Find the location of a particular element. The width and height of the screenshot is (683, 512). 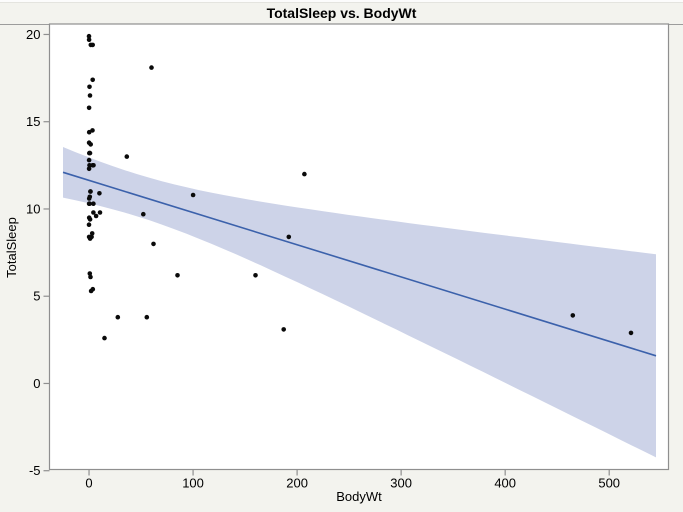

x-tick-label: 400 is located at coordinates (505, 483).